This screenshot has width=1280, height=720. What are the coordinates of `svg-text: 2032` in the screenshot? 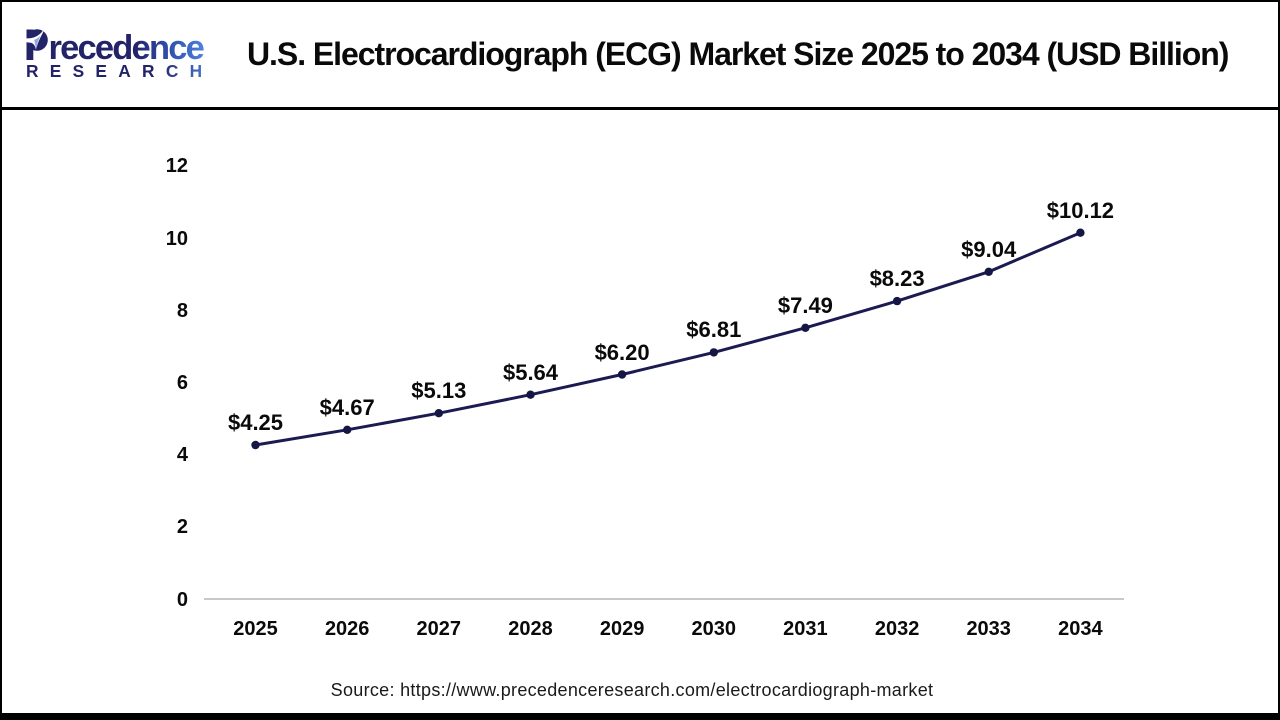 It's located at (897, 629).